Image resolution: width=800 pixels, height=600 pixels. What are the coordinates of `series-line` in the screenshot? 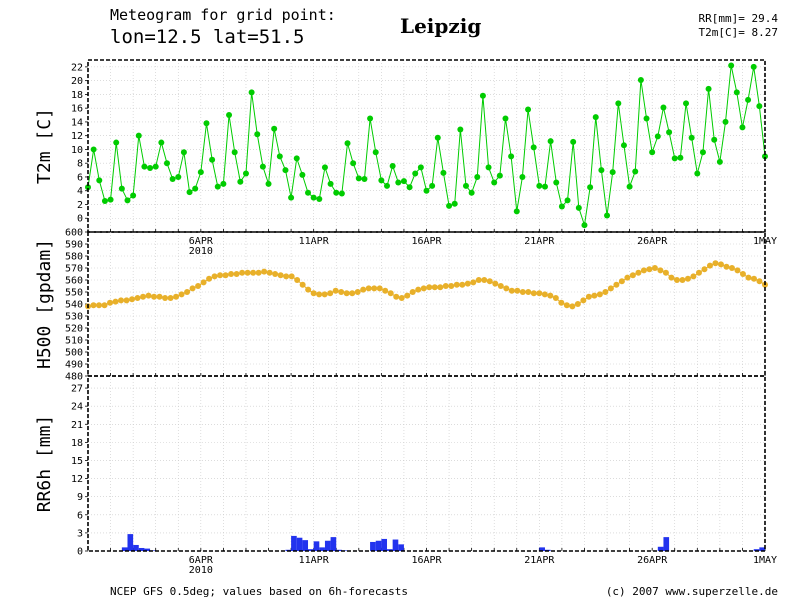 It's located at (426, 284).